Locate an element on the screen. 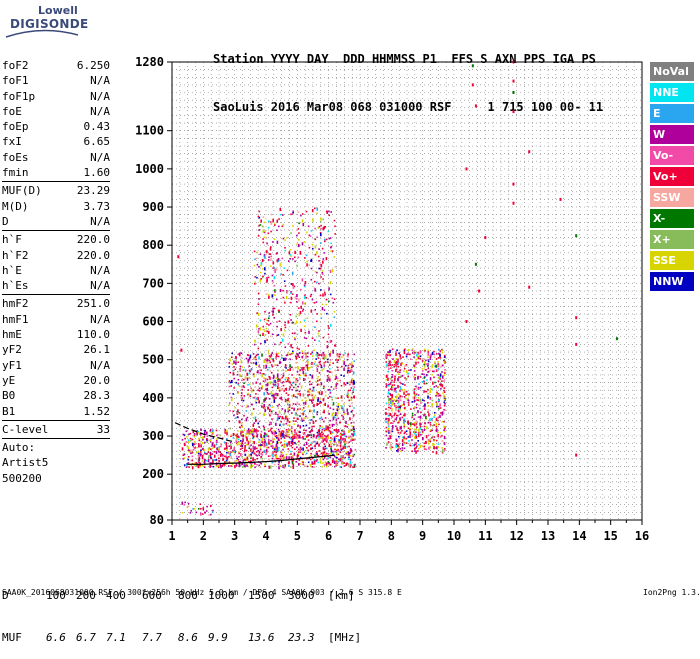 This screenshot has width=700, height=659. x-tick-label: 5 is located at coordinates (297, 536).